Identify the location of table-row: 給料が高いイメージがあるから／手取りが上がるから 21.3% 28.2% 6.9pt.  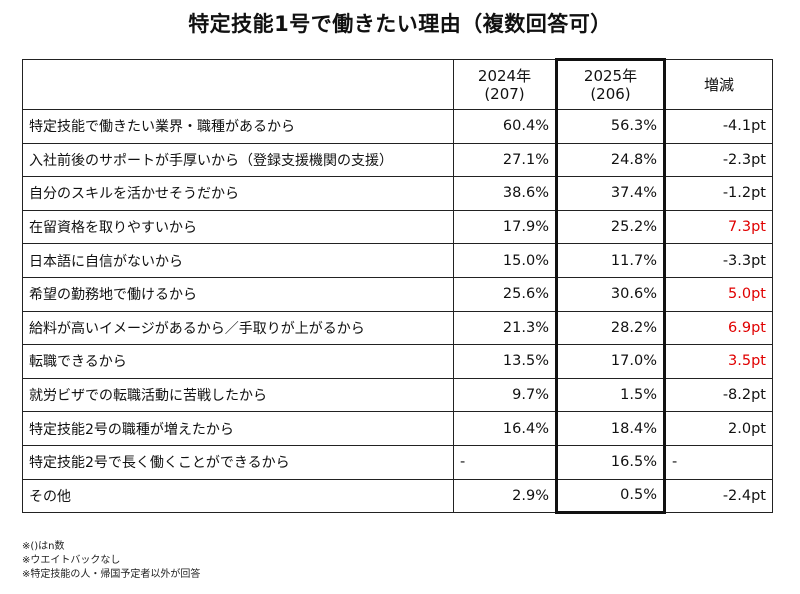
(397, 328).